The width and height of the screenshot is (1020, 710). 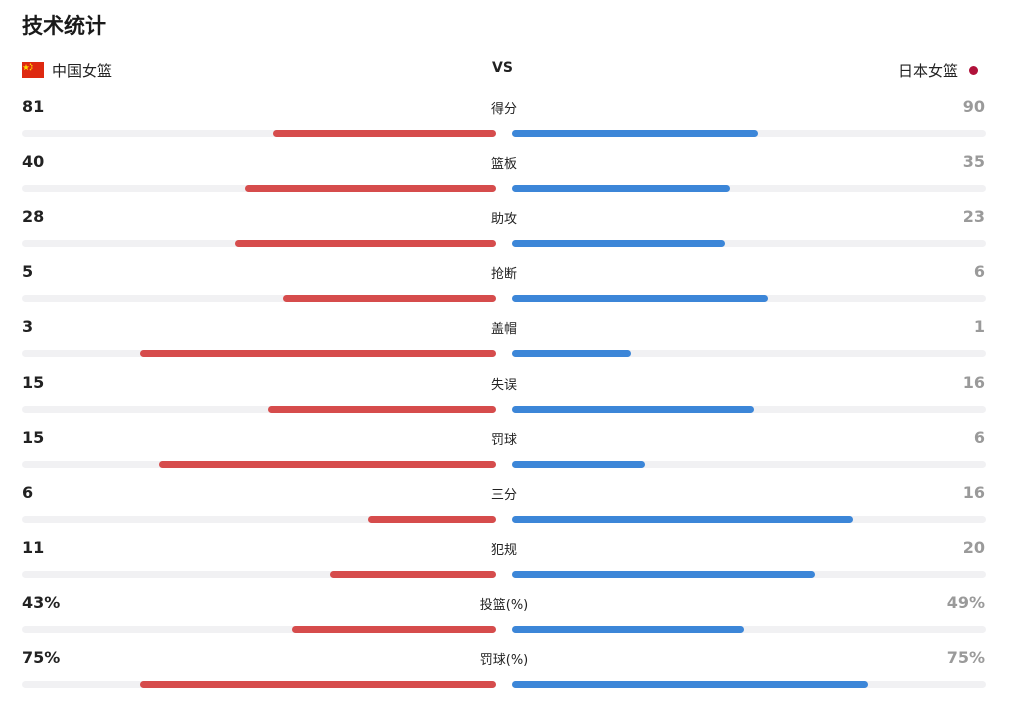 What do you see at coordinates (82, 71) in the screenshot?
I see `home-team-name: 中国女篮` at bounding box center [82, 71].